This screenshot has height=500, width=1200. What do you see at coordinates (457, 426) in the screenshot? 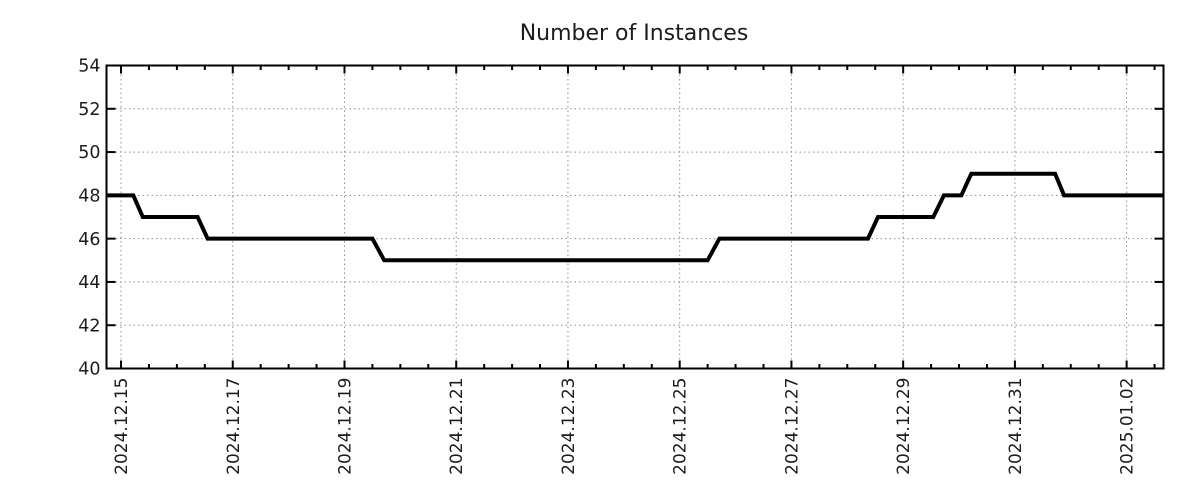
I see `x-tick-label: 2024.12.21` at bounding box center [457, 426].